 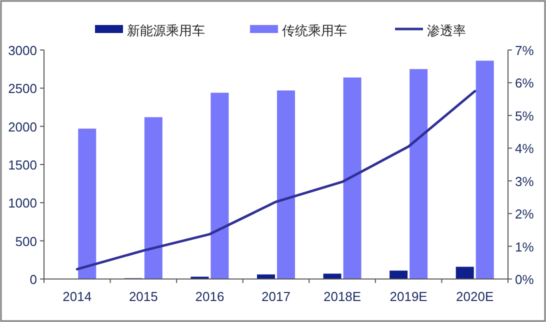 I want to click on x-tick-label: 2015, so click(x=143, y=296).